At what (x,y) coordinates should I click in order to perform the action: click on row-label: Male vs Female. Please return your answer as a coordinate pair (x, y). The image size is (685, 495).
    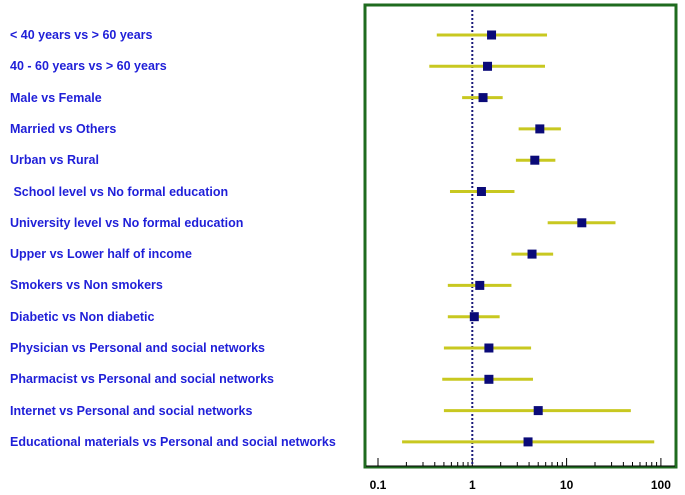
    Looking at the image, I should click on (56, 97).